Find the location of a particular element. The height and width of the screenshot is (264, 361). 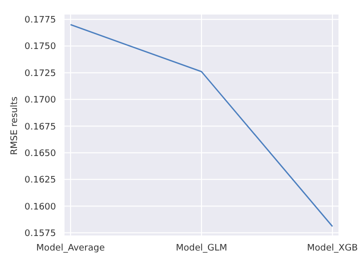

x-tick-label: Model_XGB is located at coordinates (332, 248).